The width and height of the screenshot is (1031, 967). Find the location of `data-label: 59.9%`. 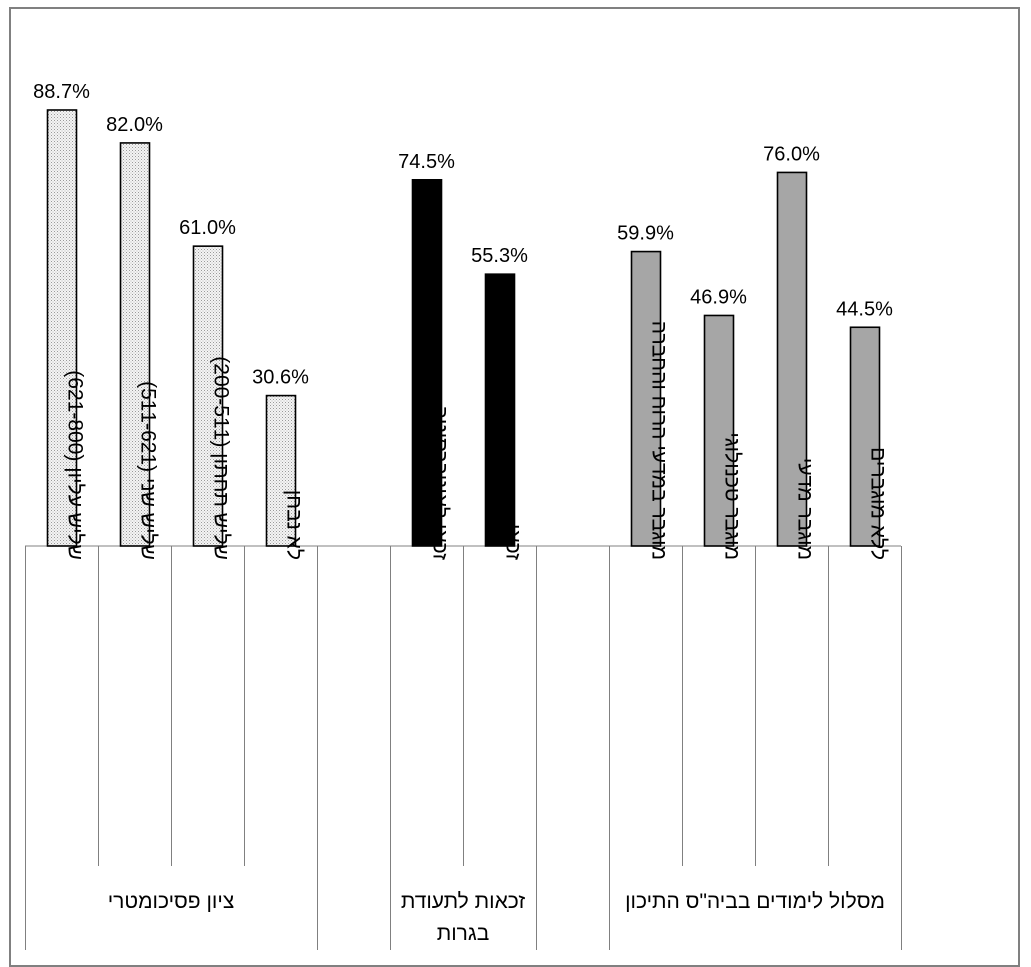

data-label: 59.9% is located at coordinates (645, 234).